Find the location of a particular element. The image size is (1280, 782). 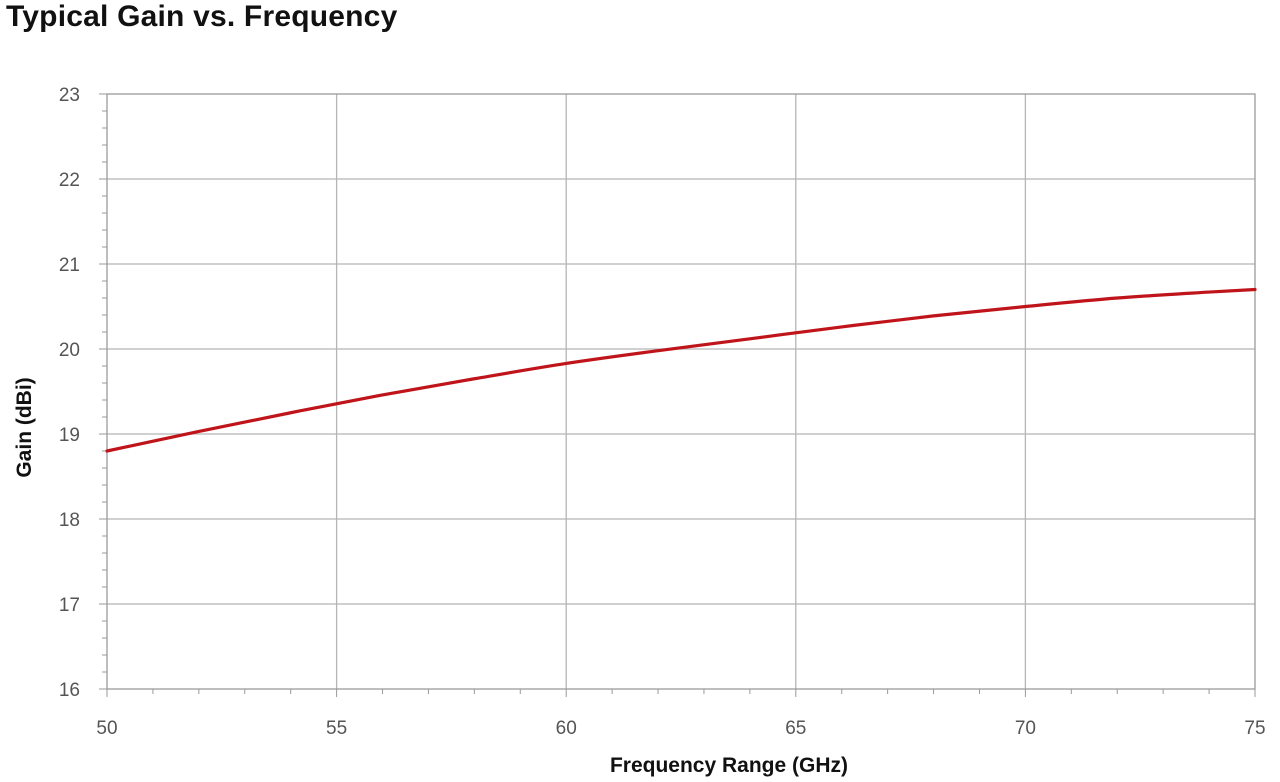

x-tick-label: 50 is located at coordinates (106, 728).